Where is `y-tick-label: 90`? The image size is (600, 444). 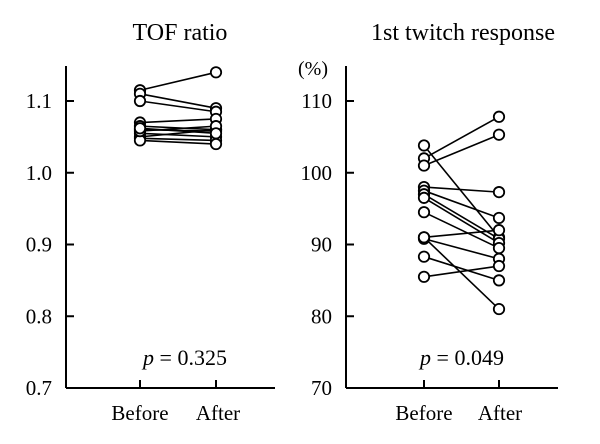
y-tick-label: 90 is located at coordinates (321, 245).